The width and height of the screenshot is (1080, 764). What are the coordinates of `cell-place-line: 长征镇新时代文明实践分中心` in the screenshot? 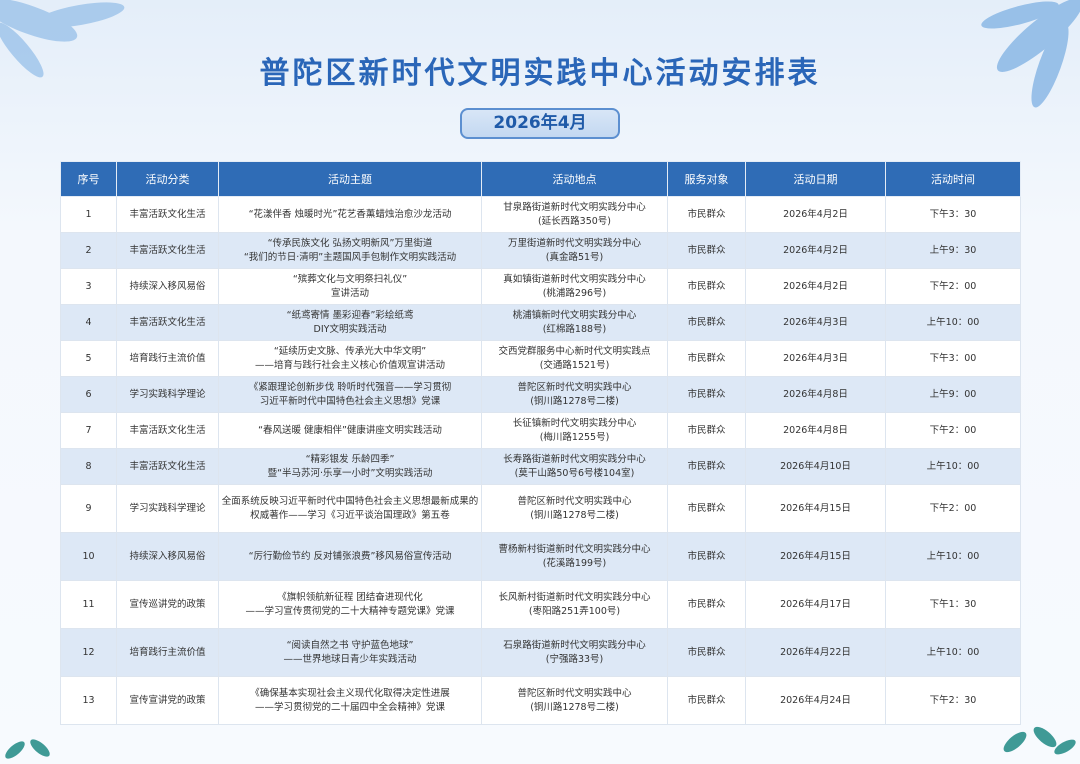 It's located at (574, 423).